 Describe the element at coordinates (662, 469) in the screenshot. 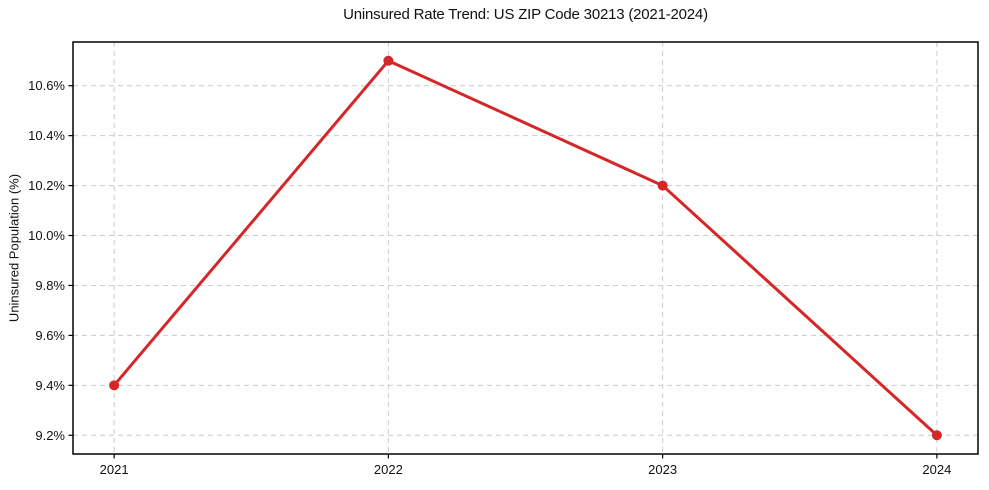

I see `x-tick-label: 2023` at that location.